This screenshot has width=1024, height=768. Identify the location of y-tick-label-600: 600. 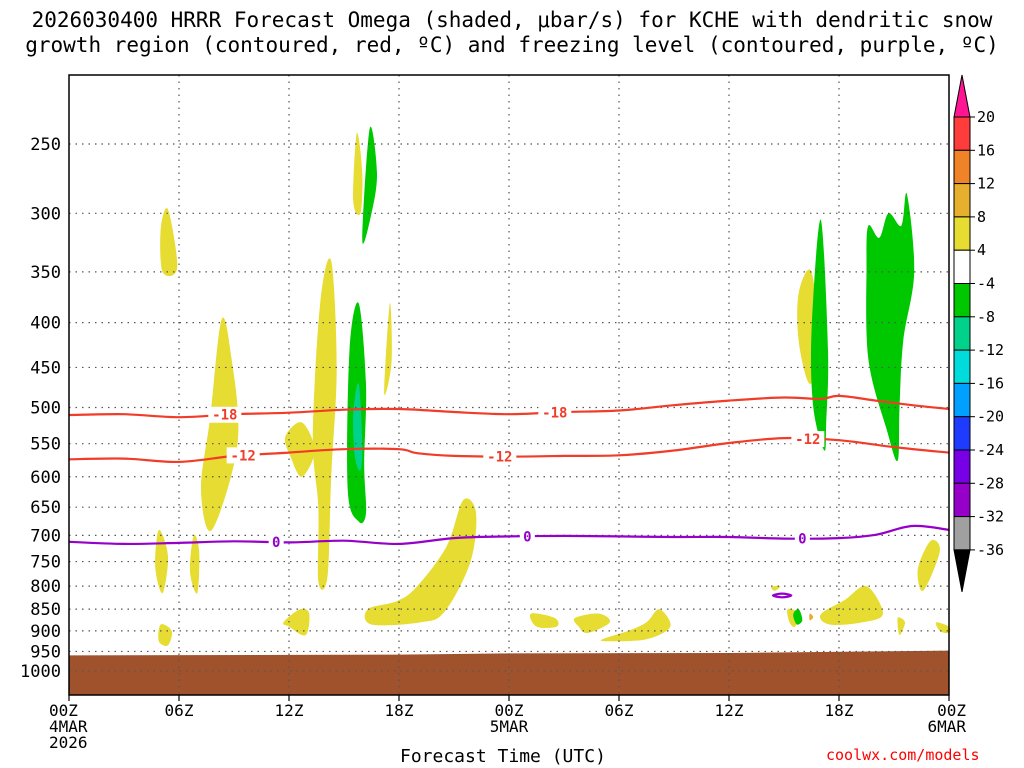
(45, 478).